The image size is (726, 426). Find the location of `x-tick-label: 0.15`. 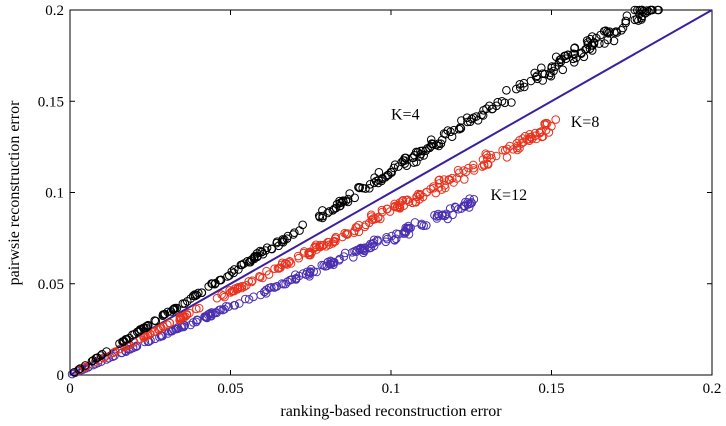

x-tick-label: 0.15 is located at coordinates (551, 389).